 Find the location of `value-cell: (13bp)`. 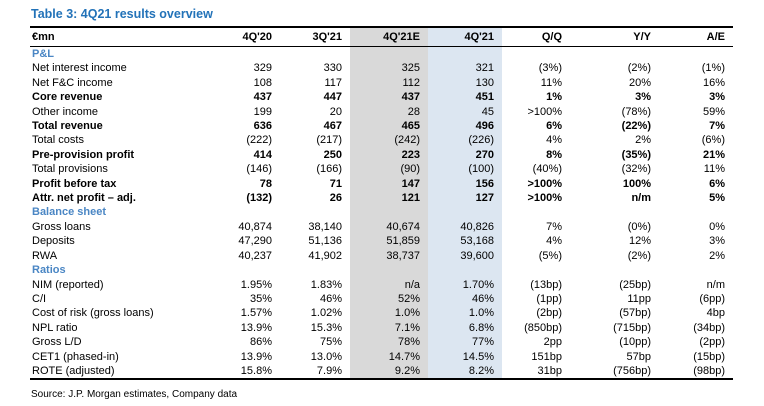

value-cell: (13bp) is located at coordinates (546, 284).